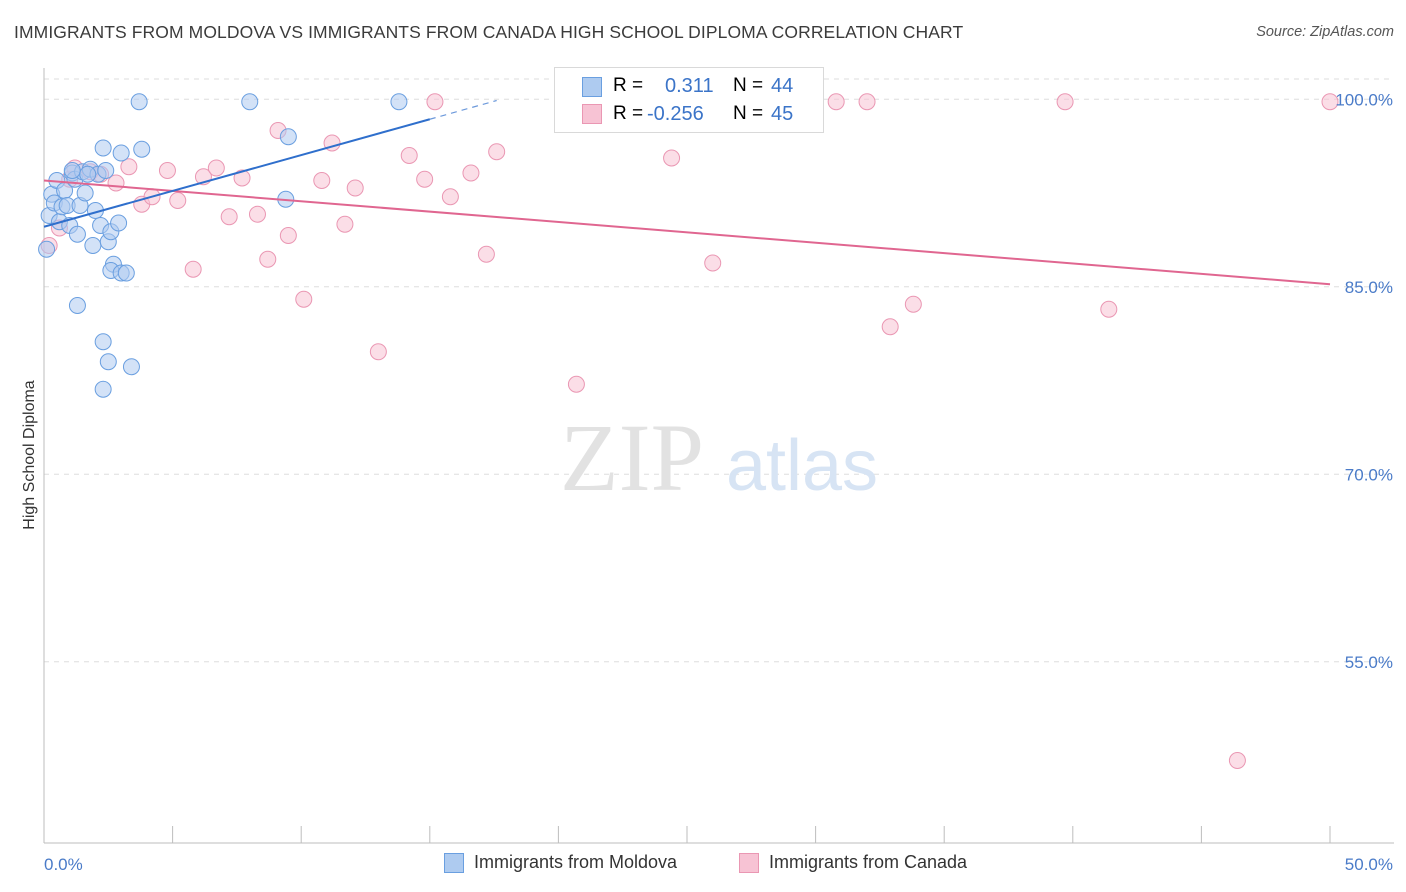  Describe the element at coordinates (748, 85) in the screenshot. I see `legend-n-label-moldova: N =` at that location.